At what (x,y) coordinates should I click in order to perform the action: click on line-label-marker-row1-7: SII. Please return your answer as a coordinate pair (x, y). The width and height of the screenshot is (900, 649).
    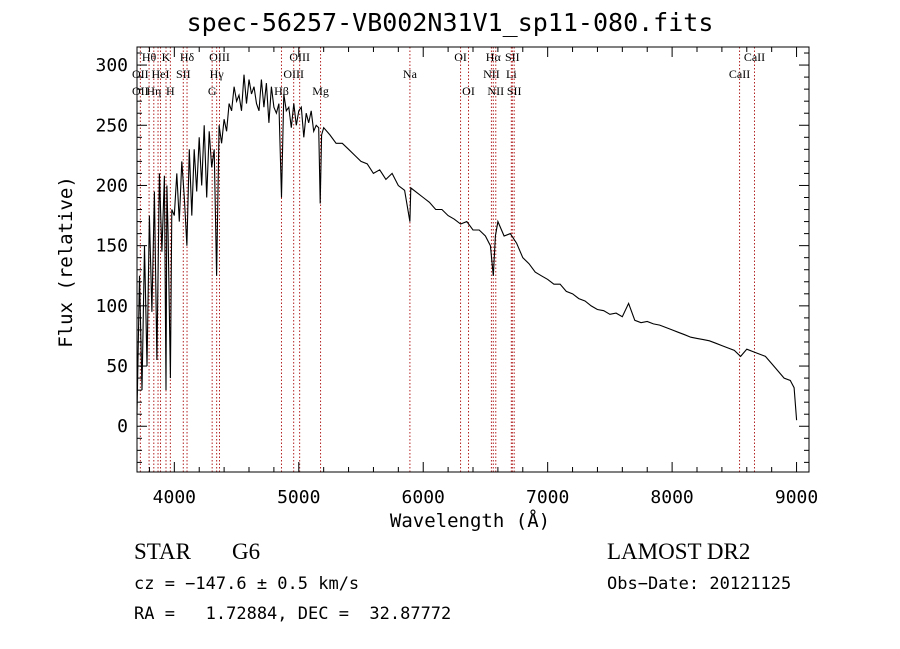
    Looking at the image, I should click on (512, 57).